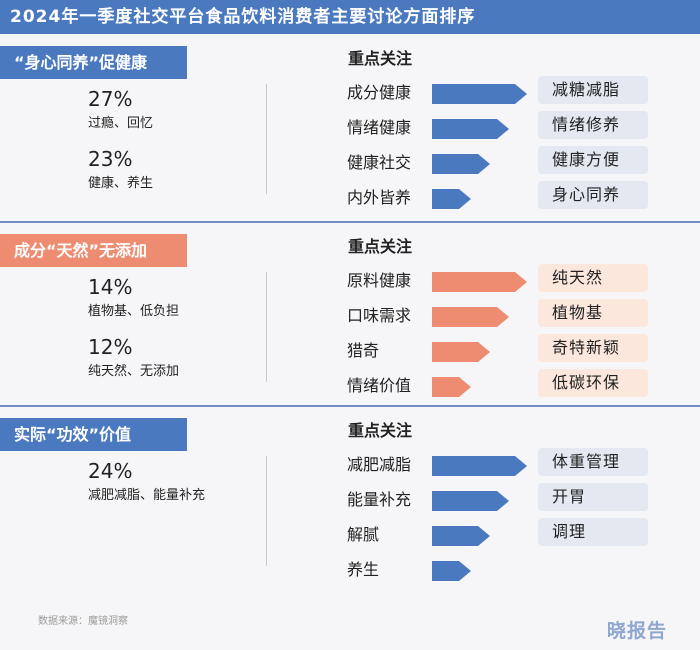 This screenshot has height=650, width=700. What do you see at coordinates (637, 631) in the screenshot?
I see `brand-logo: 晓报告` at bounding box center [637, 631].